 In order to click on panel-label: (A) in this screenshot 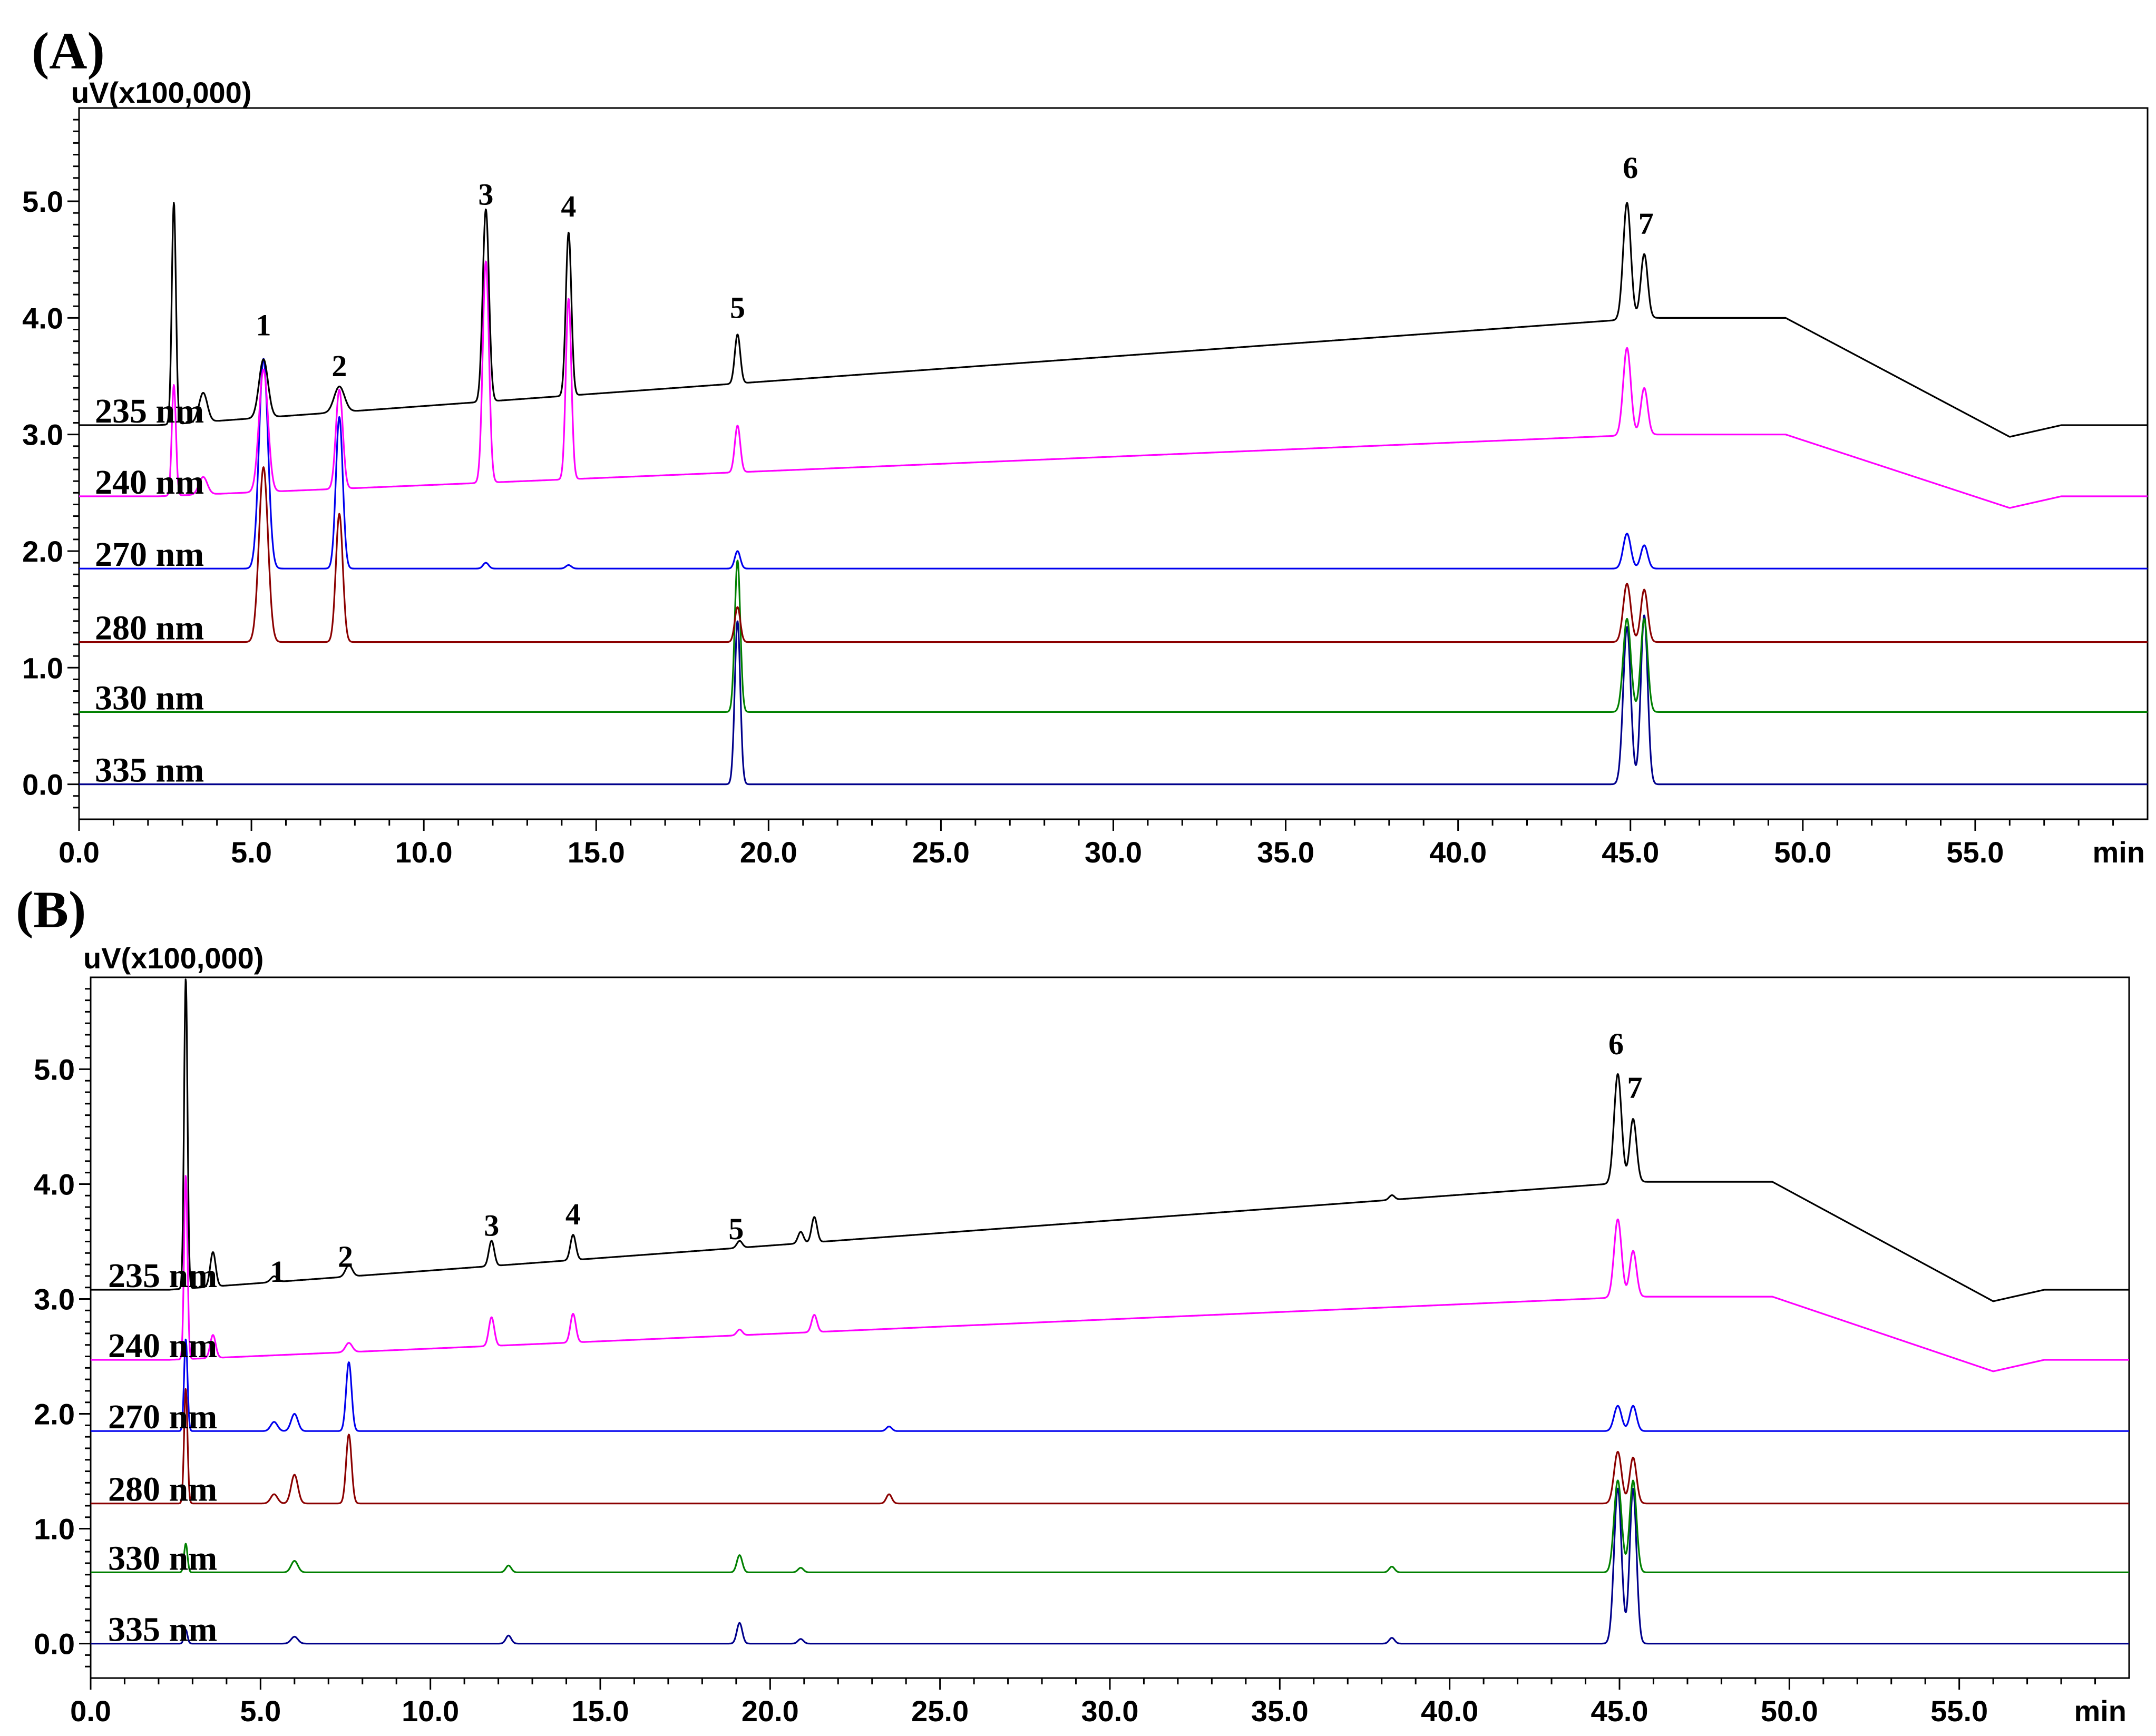, I will do `click(68, 51)`.